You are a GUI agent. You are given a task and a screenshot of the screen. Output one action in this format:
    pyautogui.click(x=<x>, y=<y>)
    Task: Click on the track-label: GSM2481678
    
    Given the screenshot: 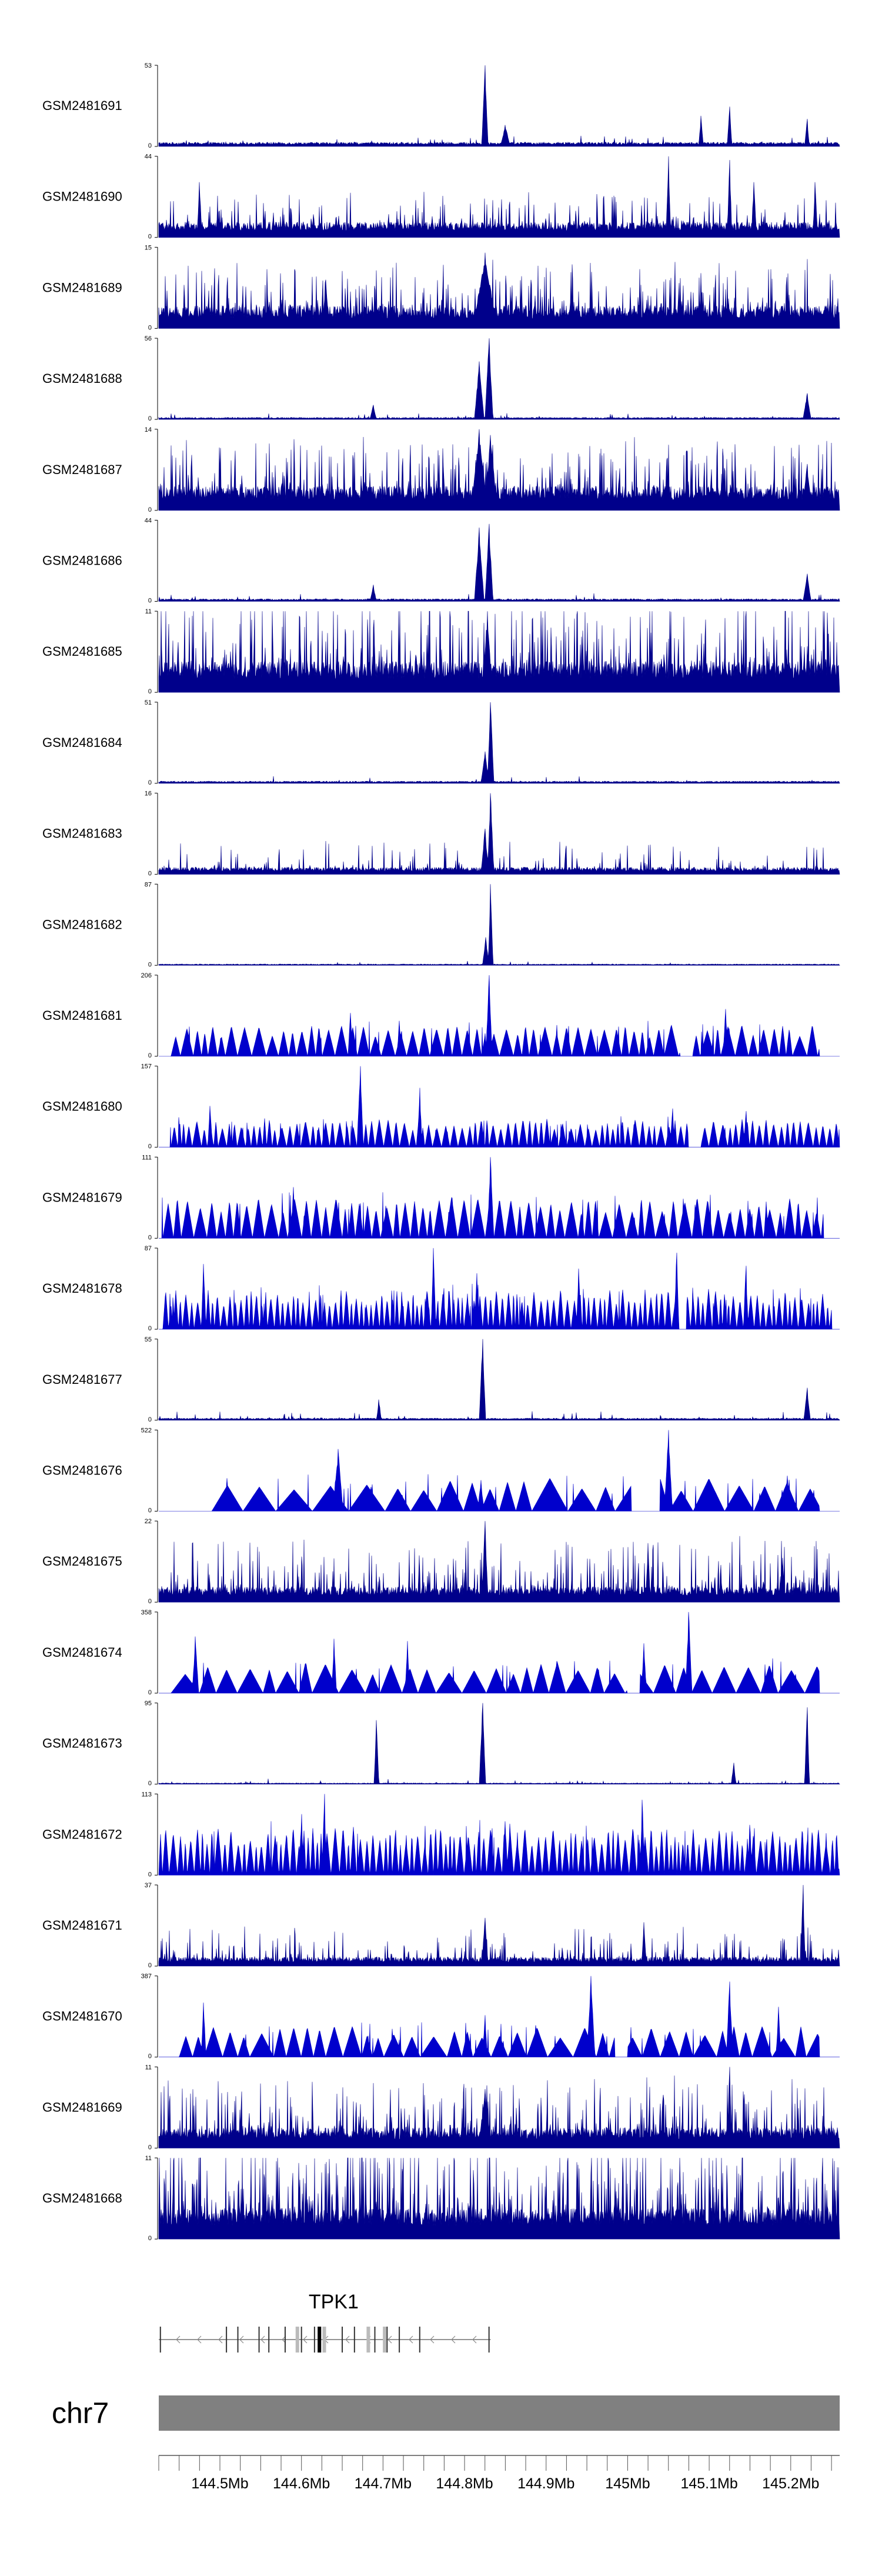 What is the action you would take?
    pyautogui.click(x=82, y=1288)
    